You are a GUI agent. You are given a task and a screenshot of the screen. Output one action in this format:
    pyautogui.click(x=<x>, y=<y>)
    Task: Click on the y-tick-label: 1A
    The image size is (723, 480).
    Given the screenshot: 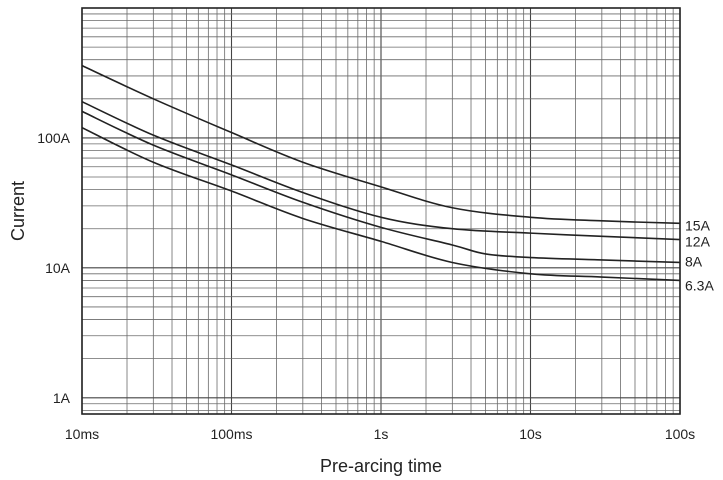 What is the action you would take?
    pyautogui.click(x=62, y=398)
    